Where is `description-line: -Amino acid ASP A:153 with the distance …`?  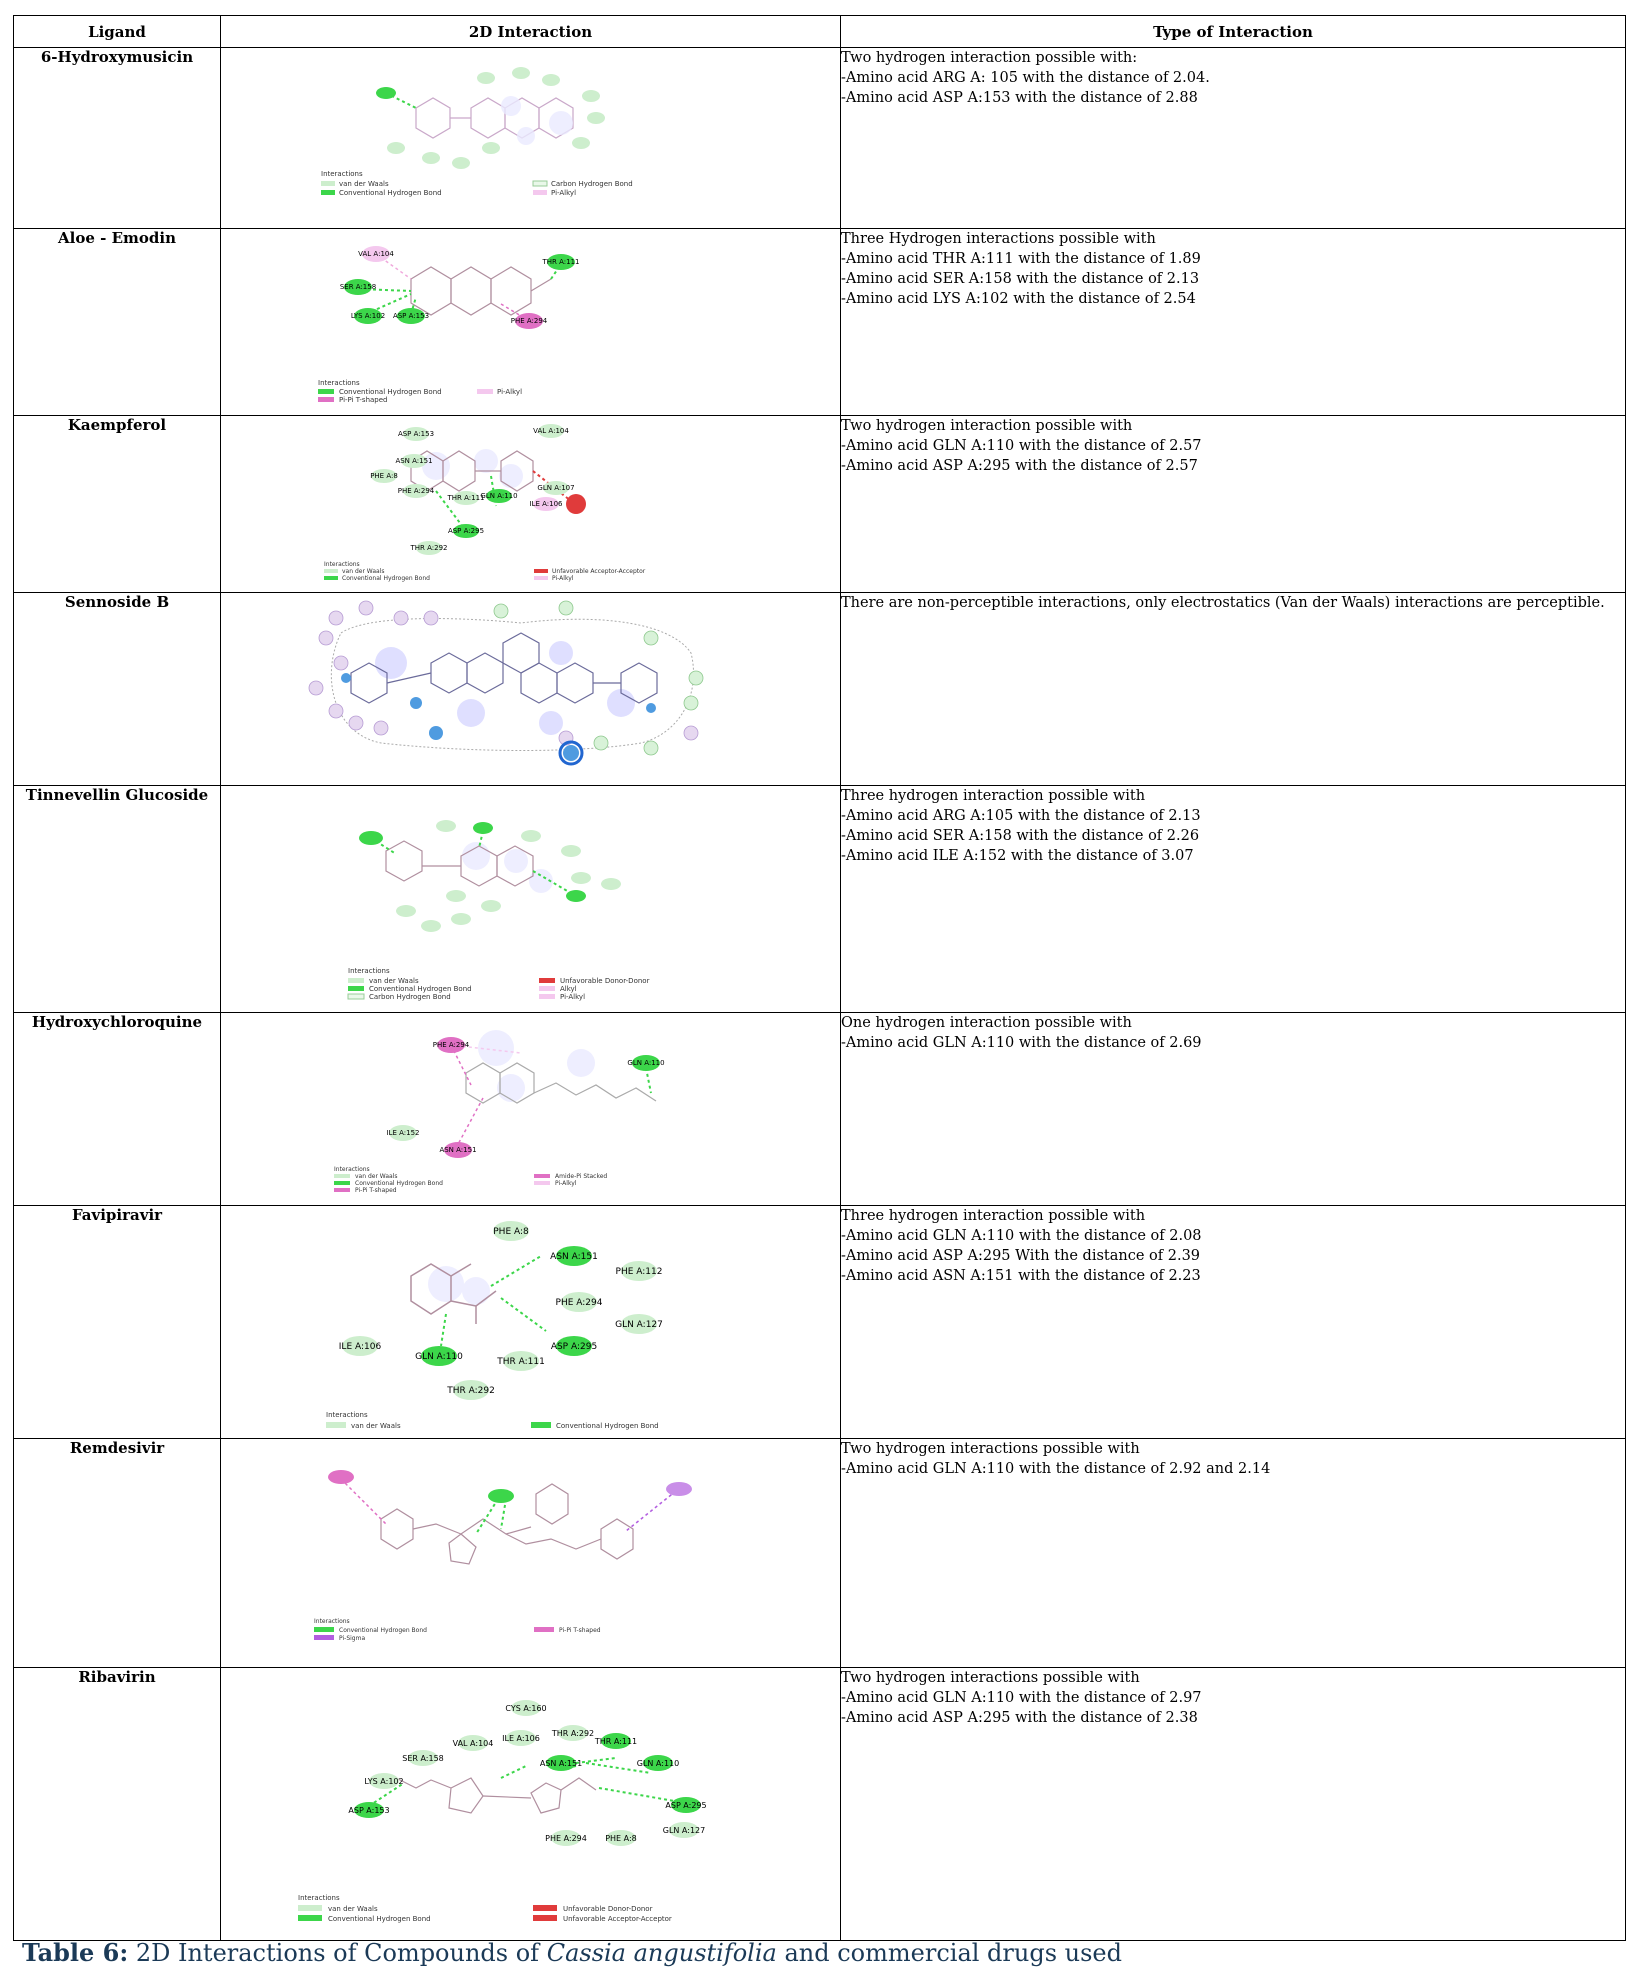 description-line: -Amino acid ASP A:153 with the distance … is located at coordinates (1019, 98).